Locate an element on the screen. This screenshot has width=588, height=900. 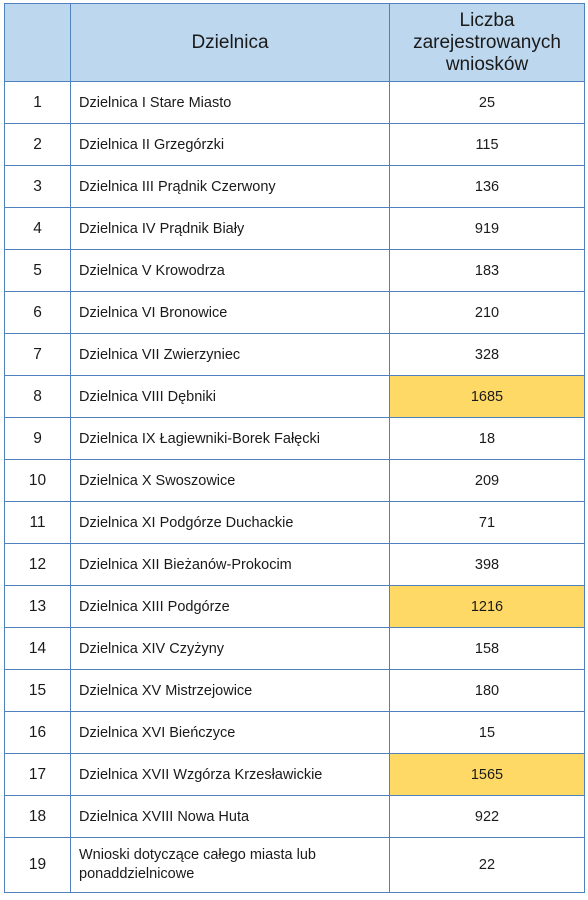
district-name: Dzielnica VIII Dębniki is located at coordinates (230, 396).